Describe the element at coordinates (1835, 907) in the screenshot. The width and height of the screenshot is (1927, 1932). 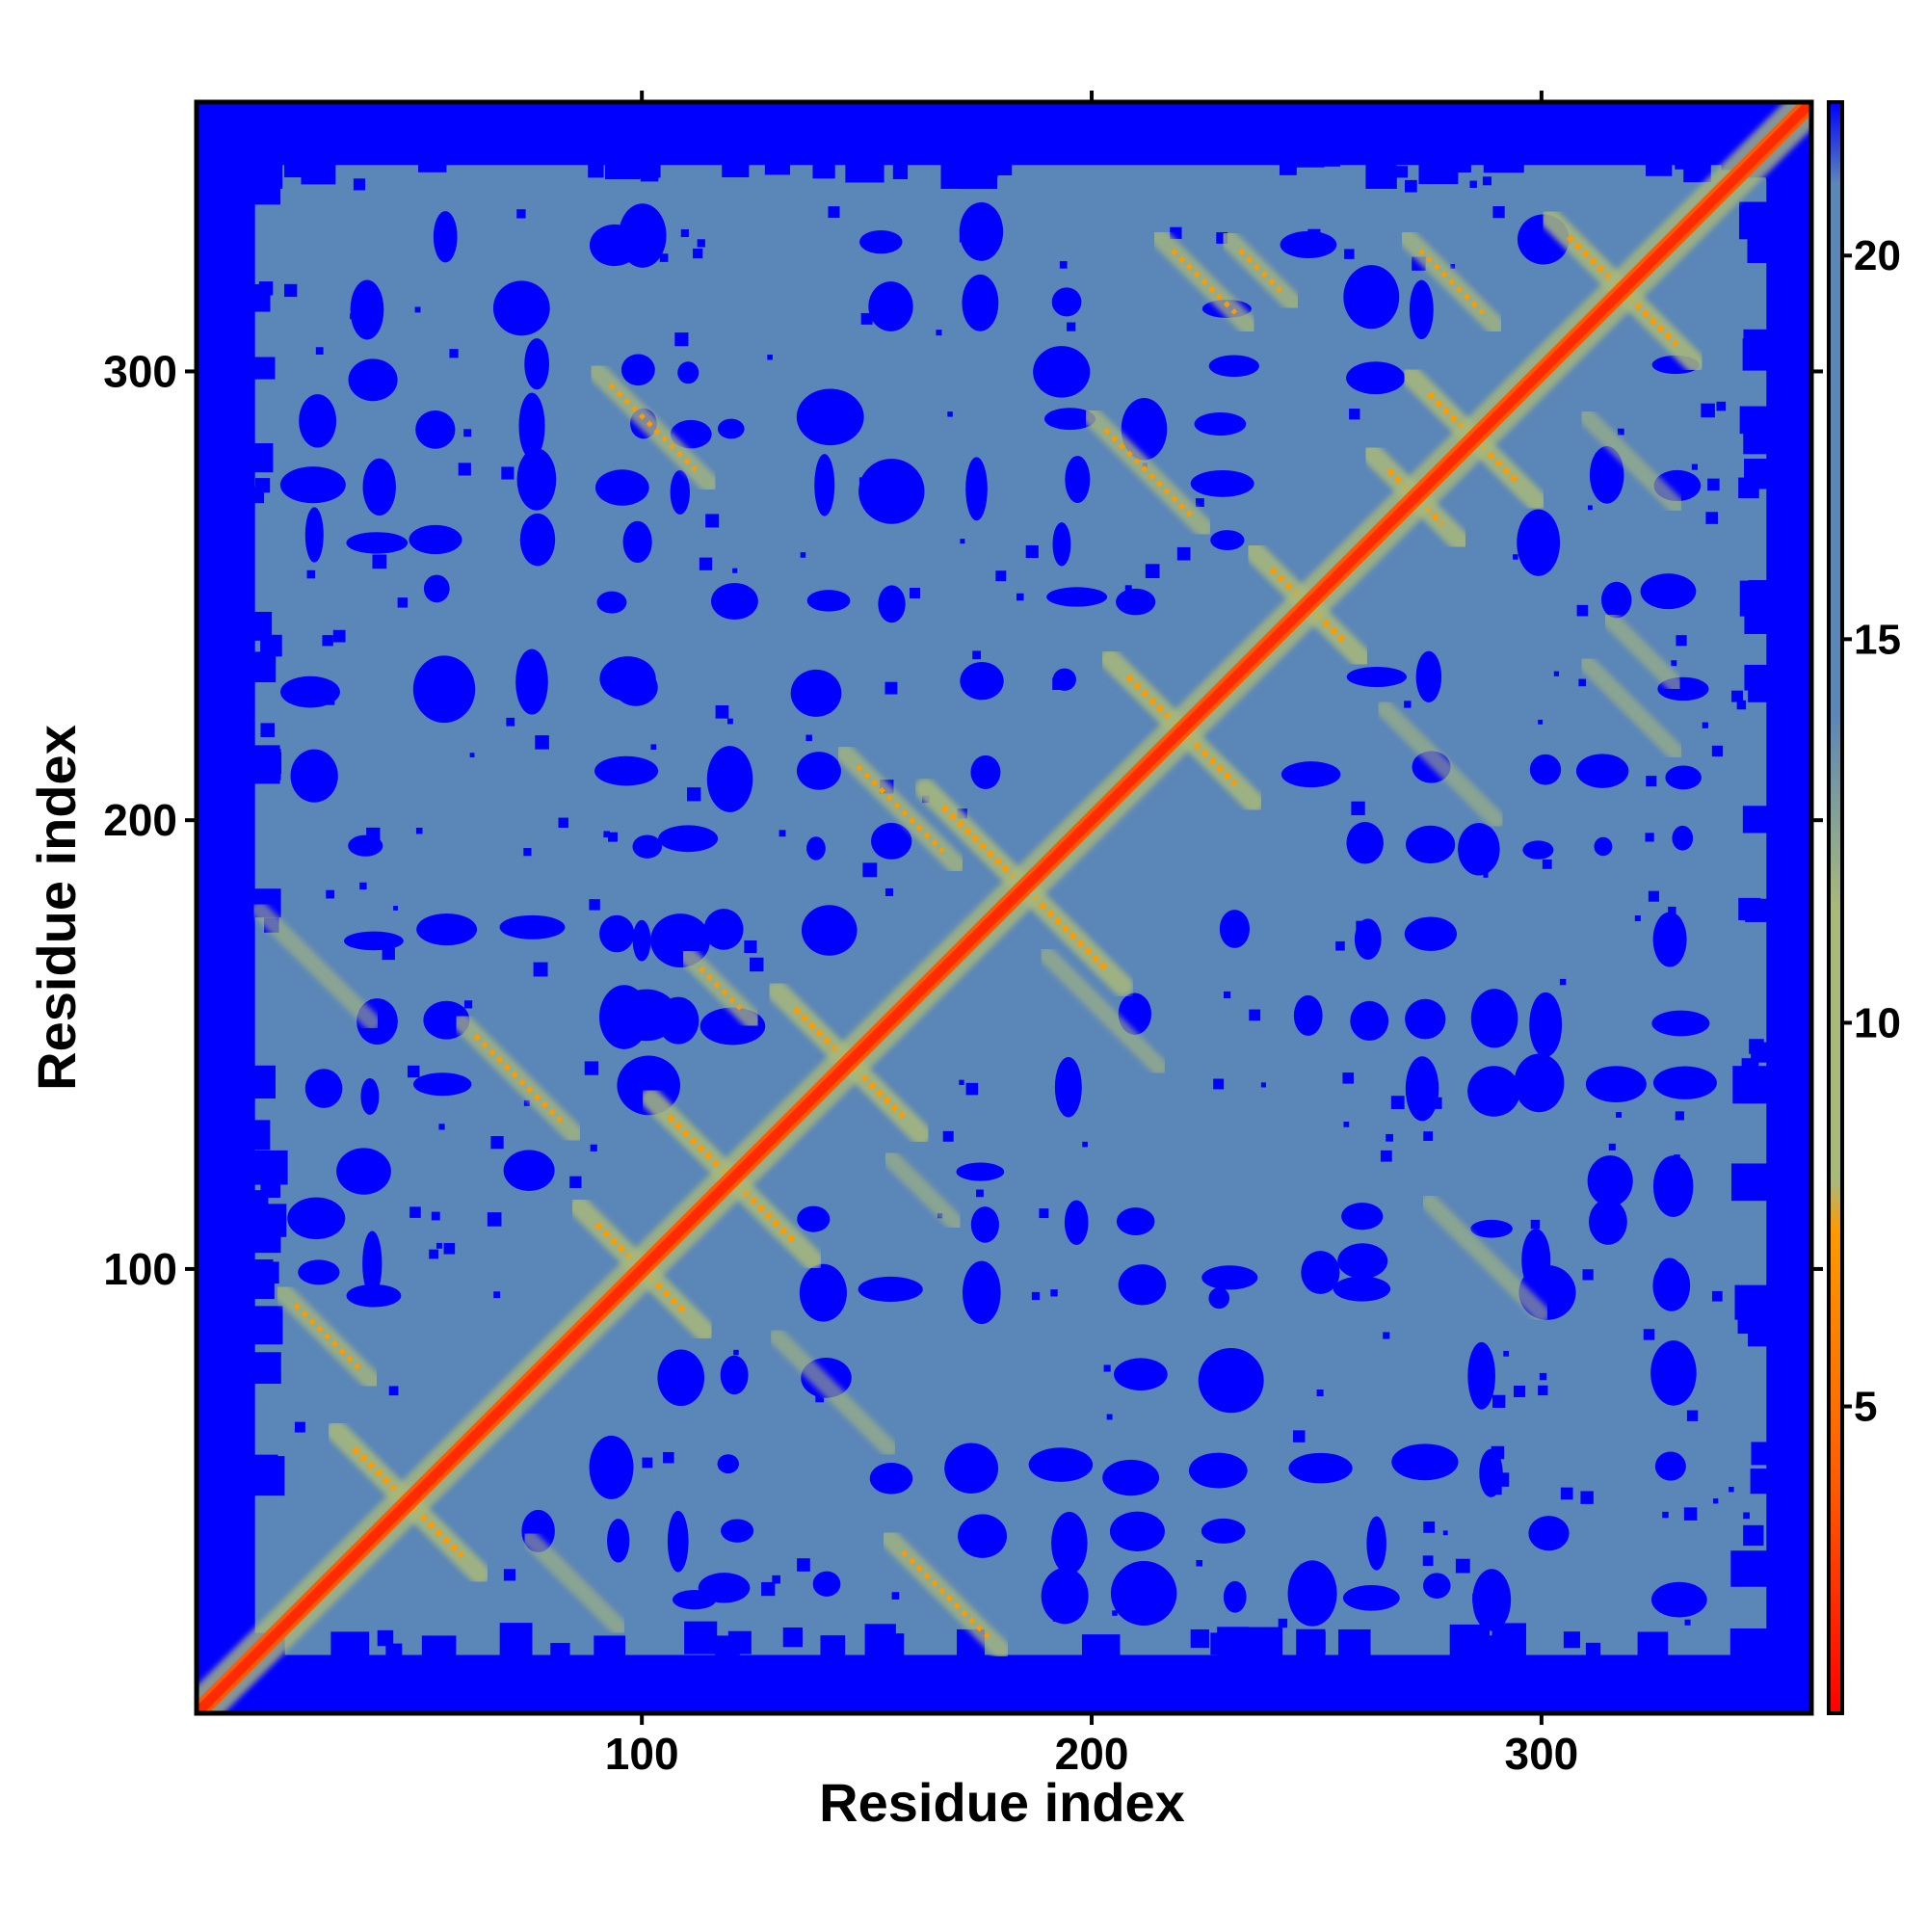
I see `colorbar-gradient` at that location.